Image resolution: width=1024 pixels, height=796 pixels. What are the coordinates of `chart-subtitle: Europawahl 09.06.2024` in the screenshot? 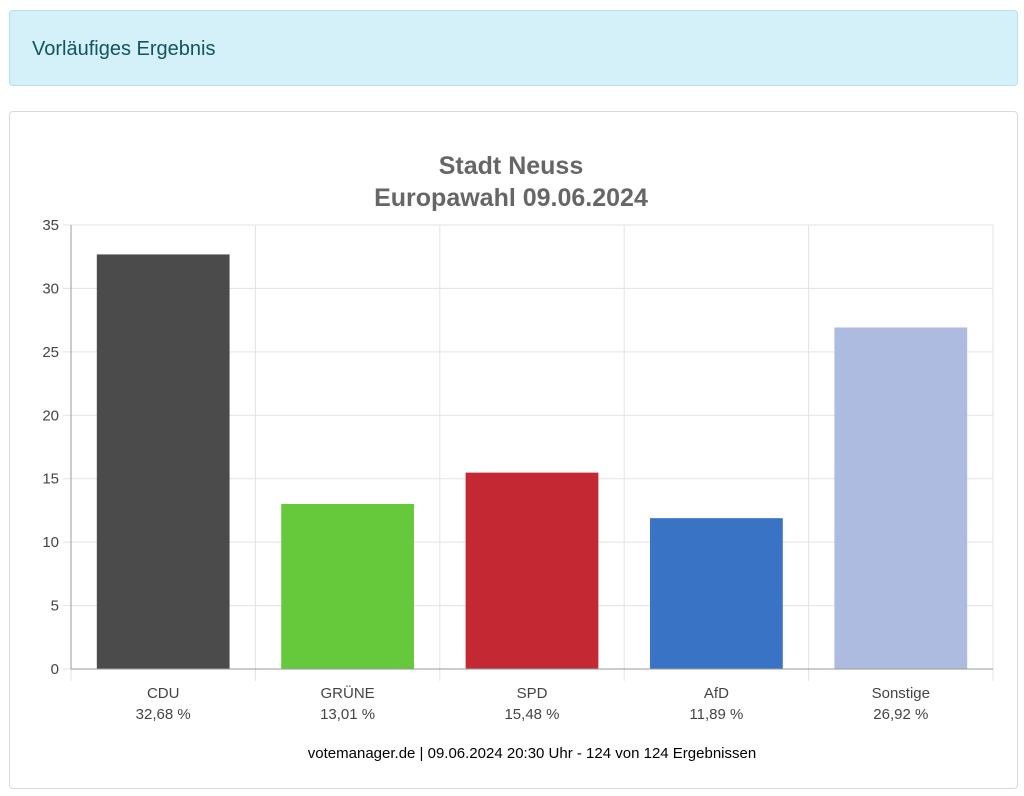 It's located at (511, 198).